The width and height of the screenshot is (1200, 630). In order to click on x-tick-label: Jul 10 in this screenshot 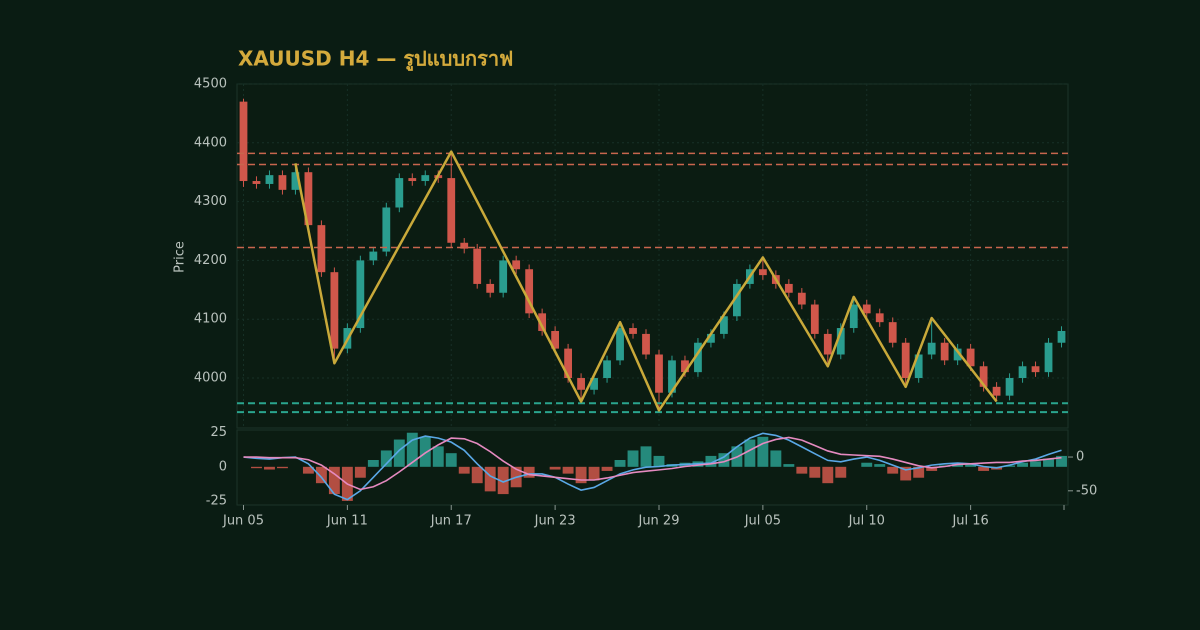, I will do `click(866, 521)`.